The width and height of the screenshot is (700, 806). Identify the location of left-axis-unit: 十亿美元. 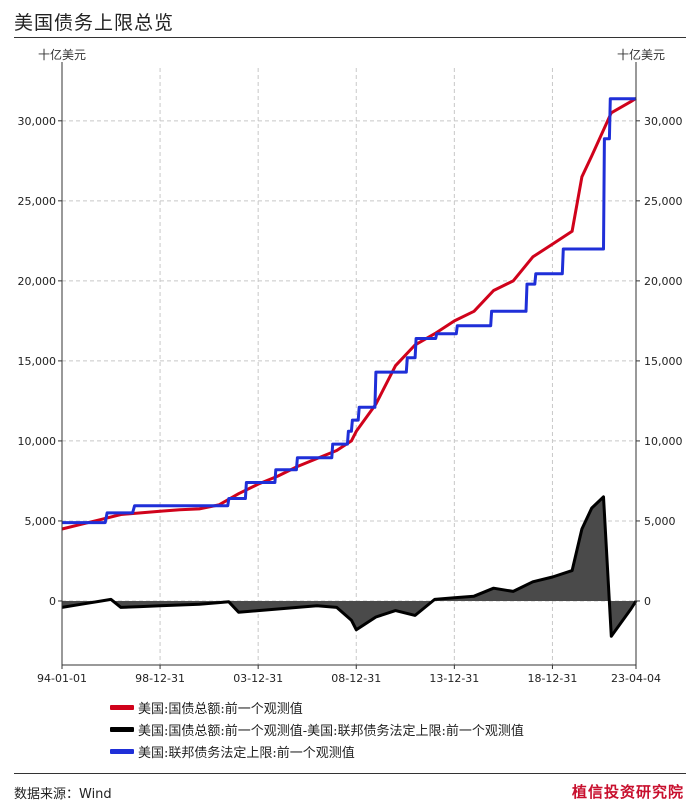
(62, 55).